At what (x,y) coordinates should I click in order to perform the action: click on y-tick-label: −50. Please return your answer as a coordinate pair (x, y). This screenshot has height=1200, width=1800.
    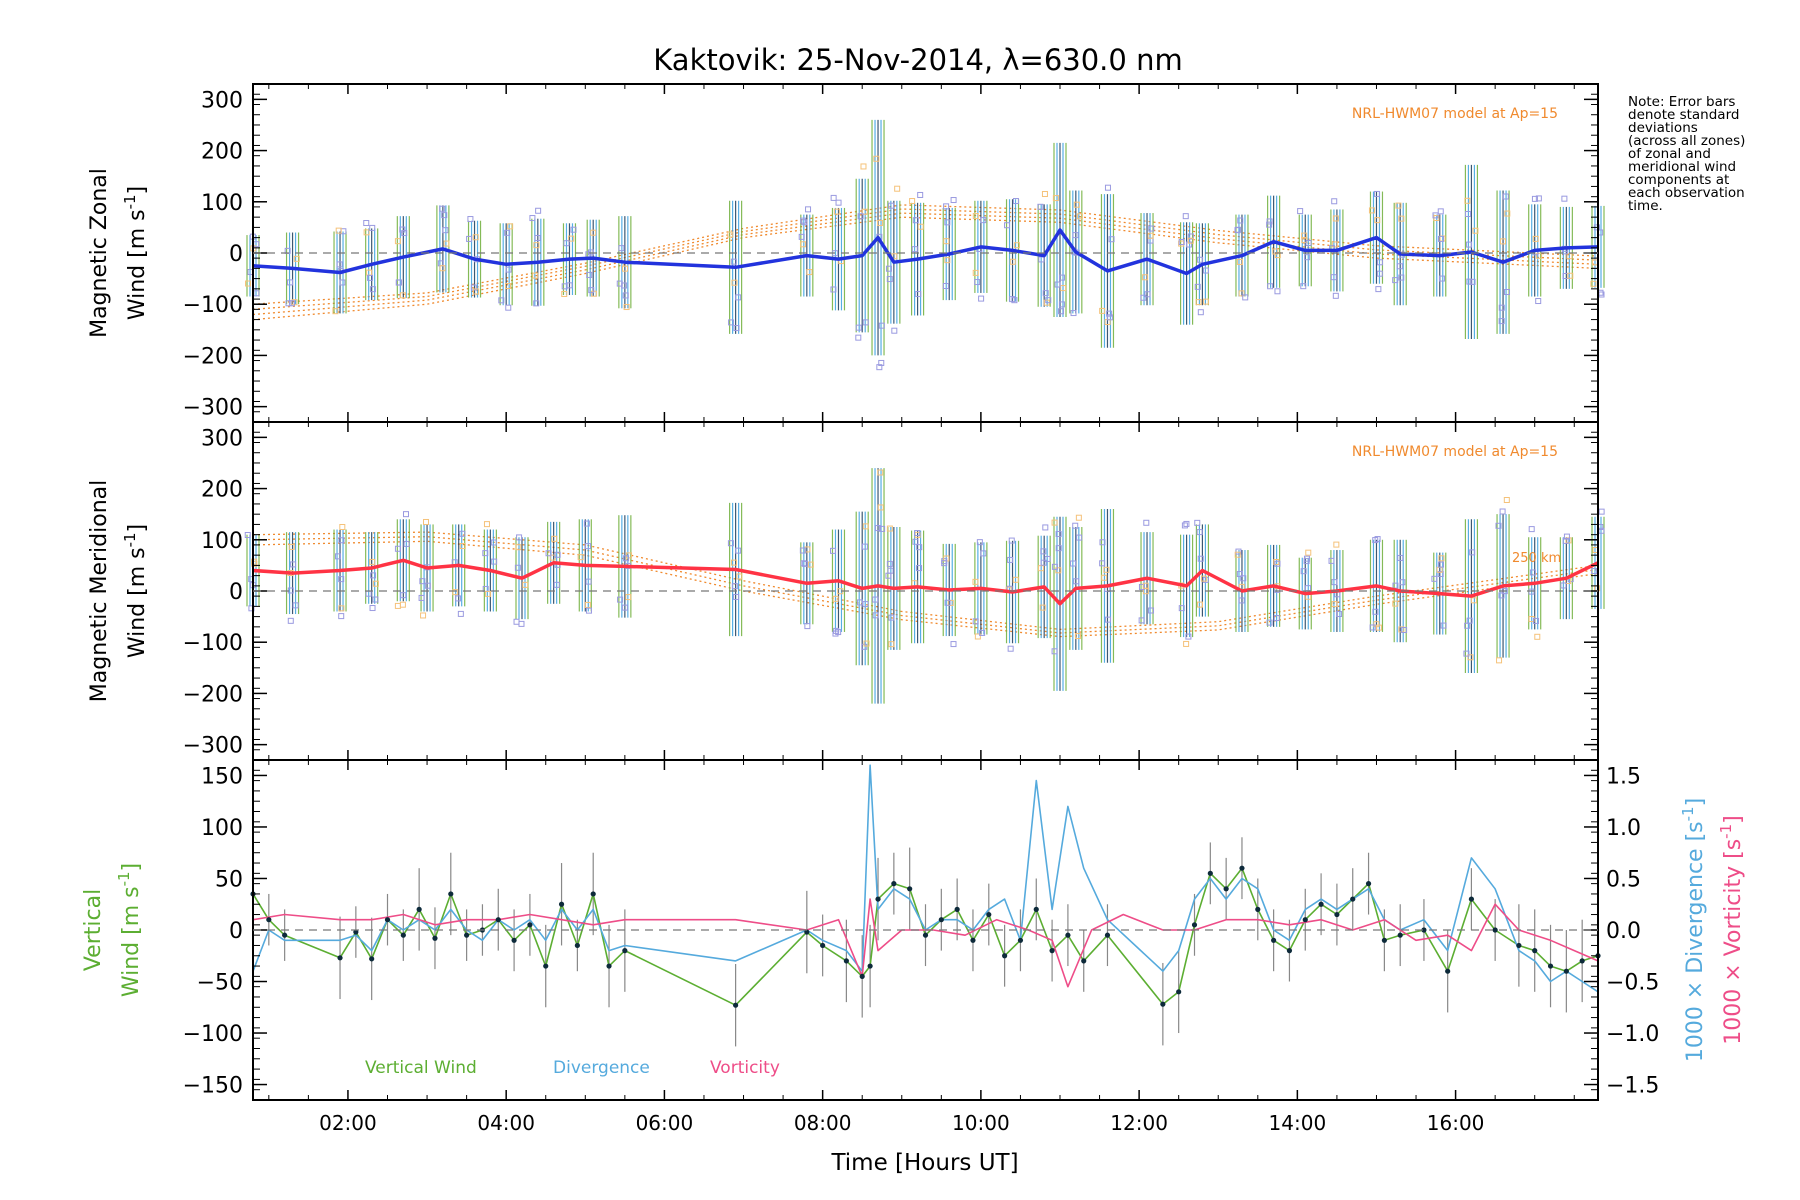
    Looking at the image, I should click on (220, 983).